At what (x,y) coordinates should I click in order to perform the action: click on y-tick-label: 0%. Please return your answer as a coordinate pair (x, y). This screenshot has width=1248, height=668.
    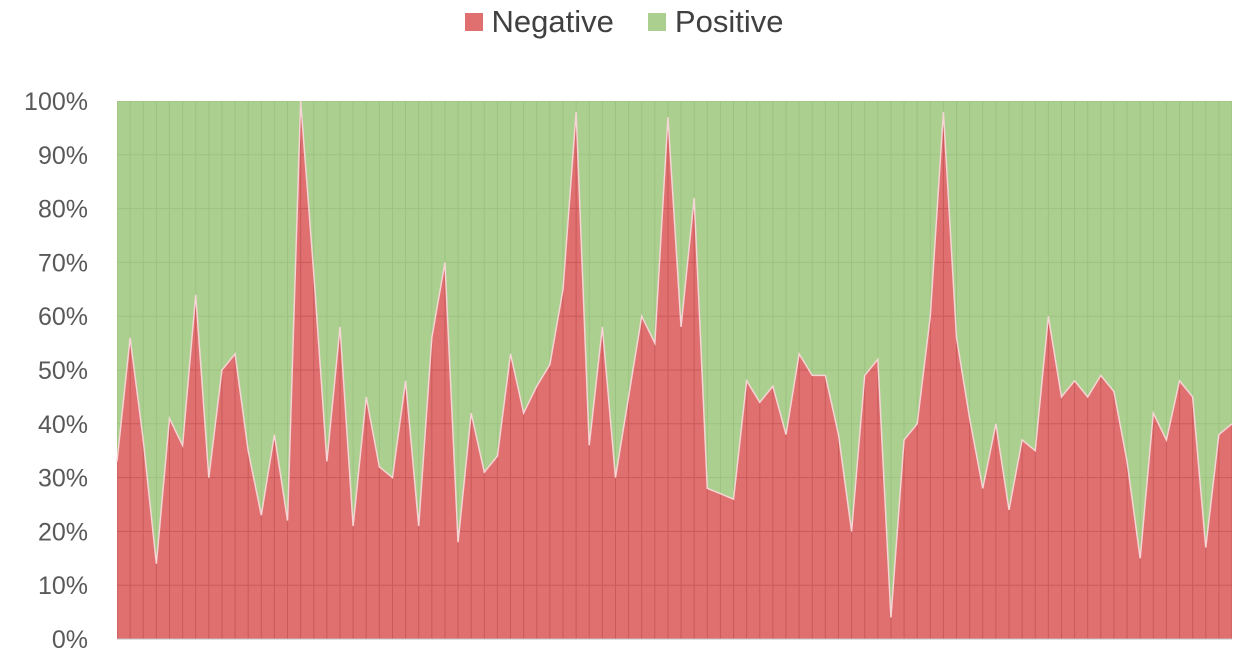
    Looking at the image, I should click on (70, 640).